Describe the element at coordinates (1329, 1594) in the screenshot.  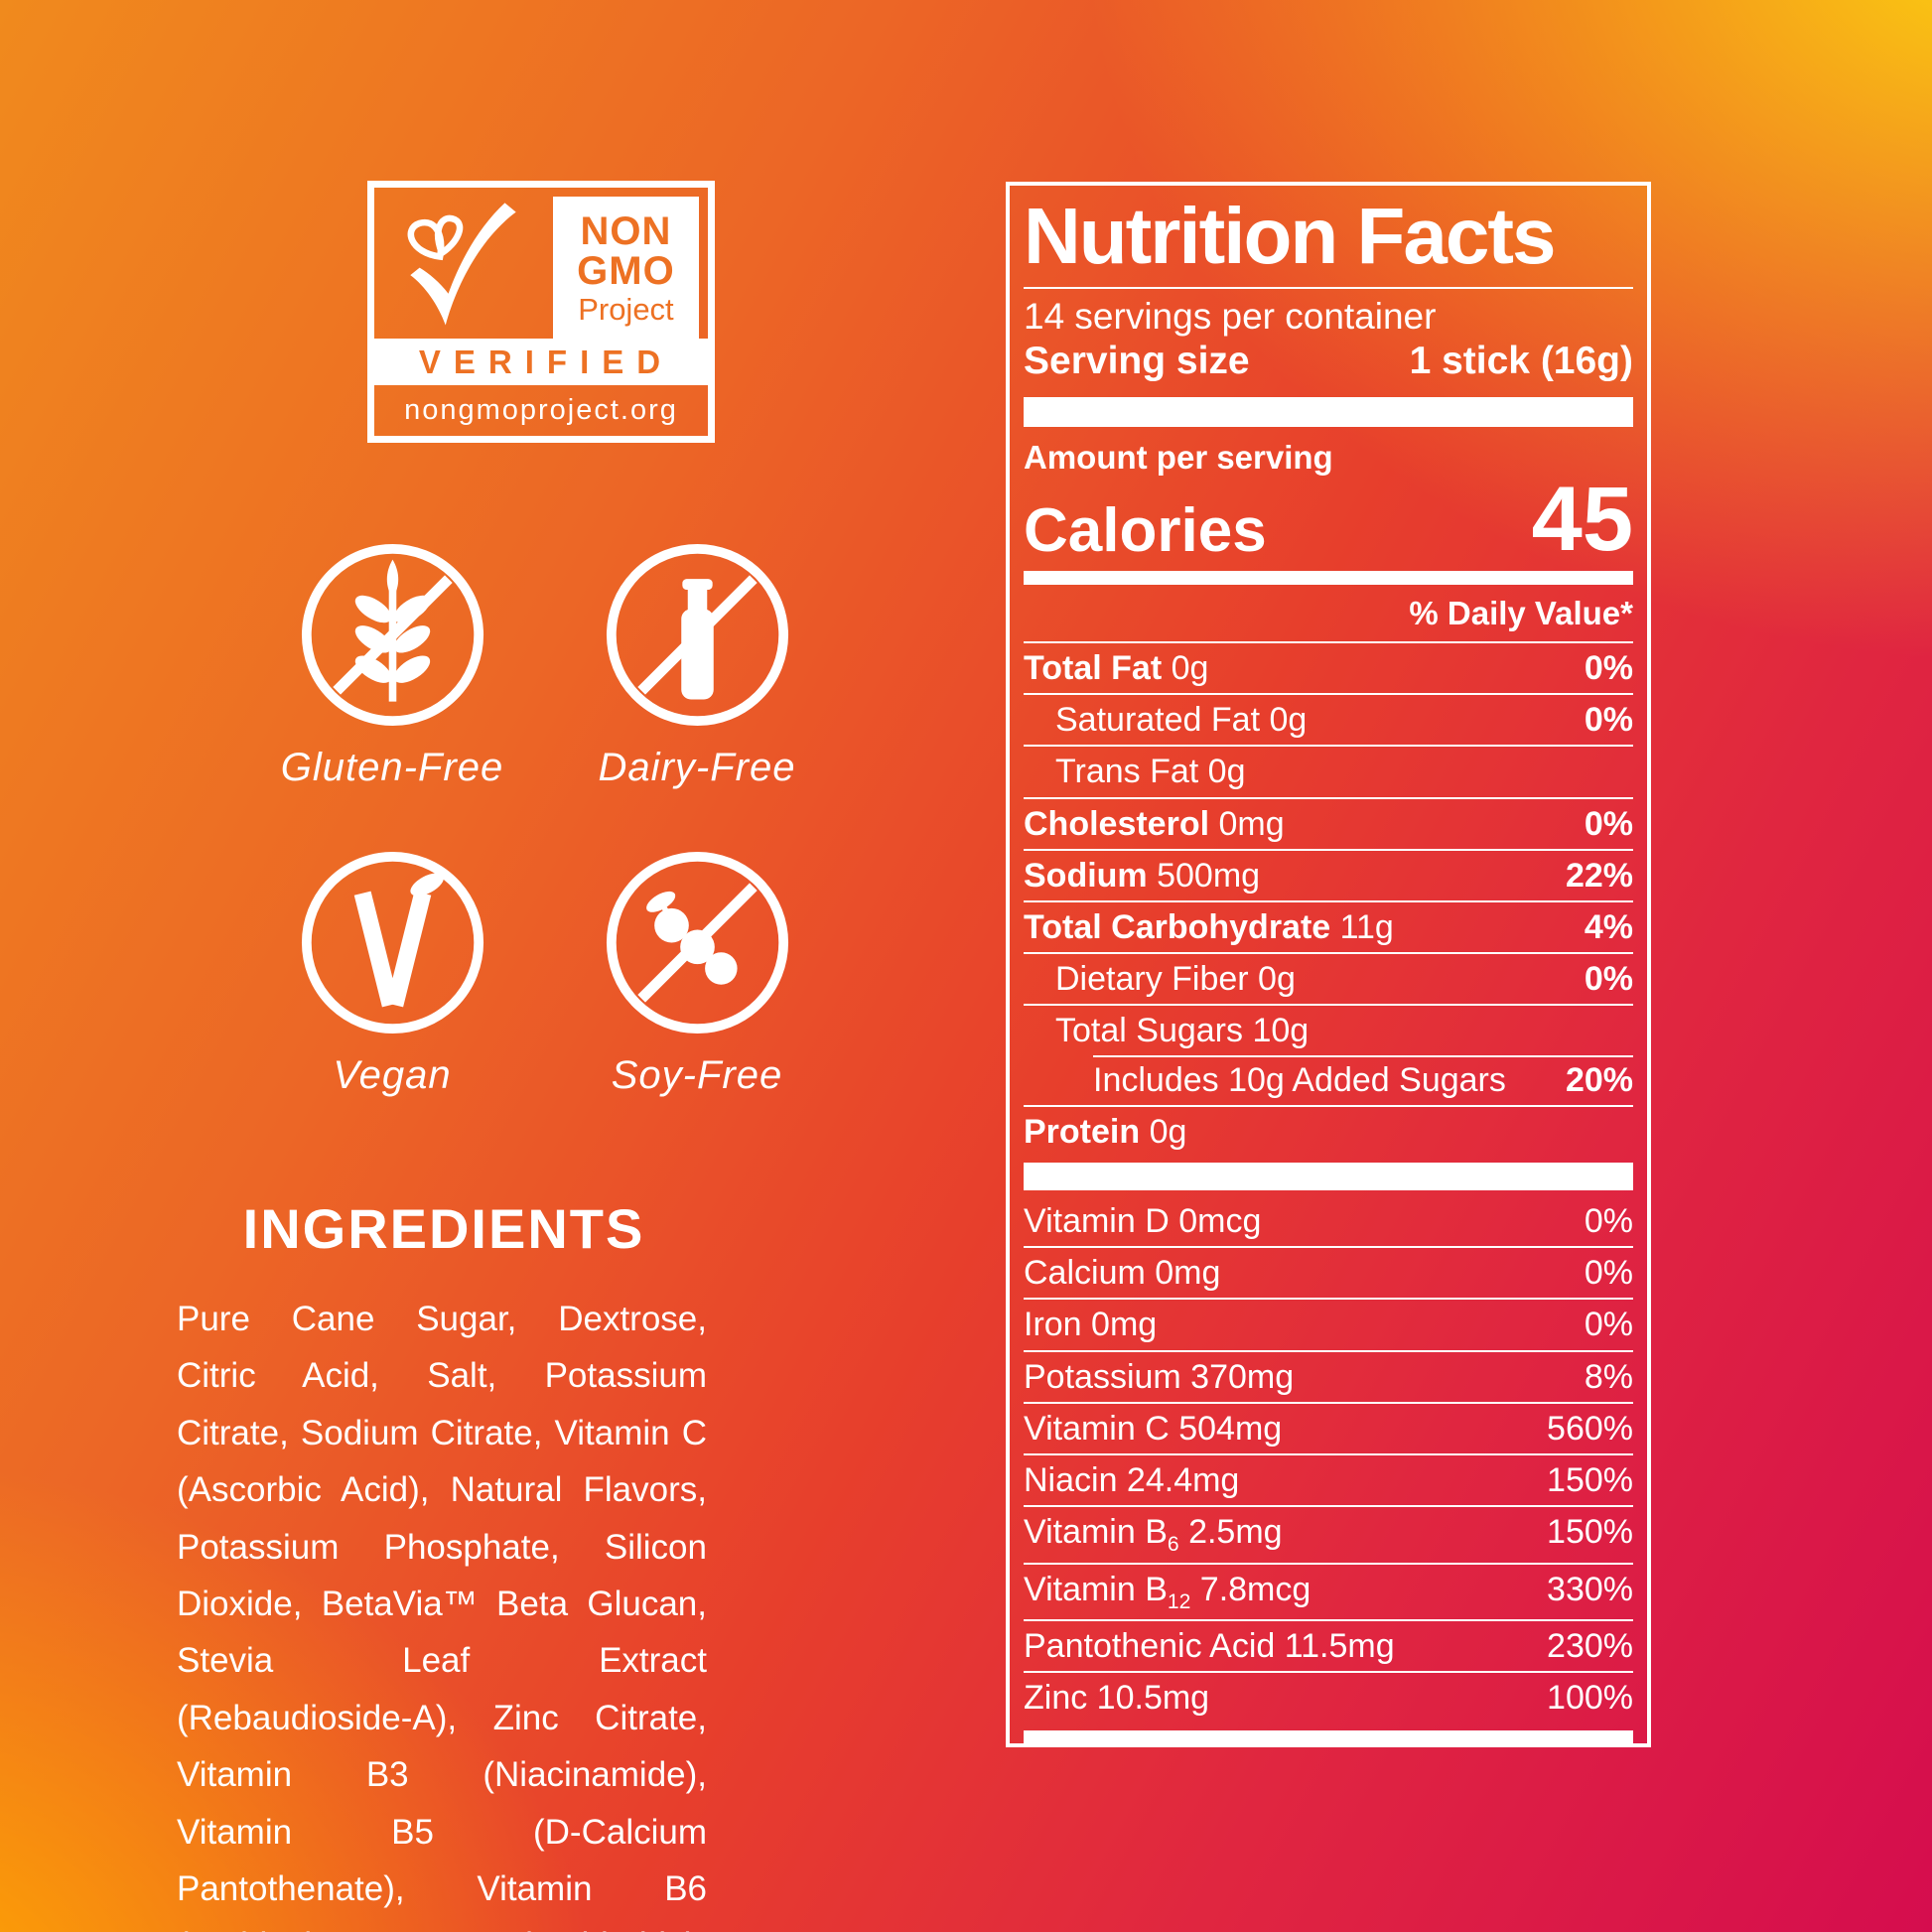
I see `nutrient-row: Vitamin B12 7.8mcg 330%` at that location.